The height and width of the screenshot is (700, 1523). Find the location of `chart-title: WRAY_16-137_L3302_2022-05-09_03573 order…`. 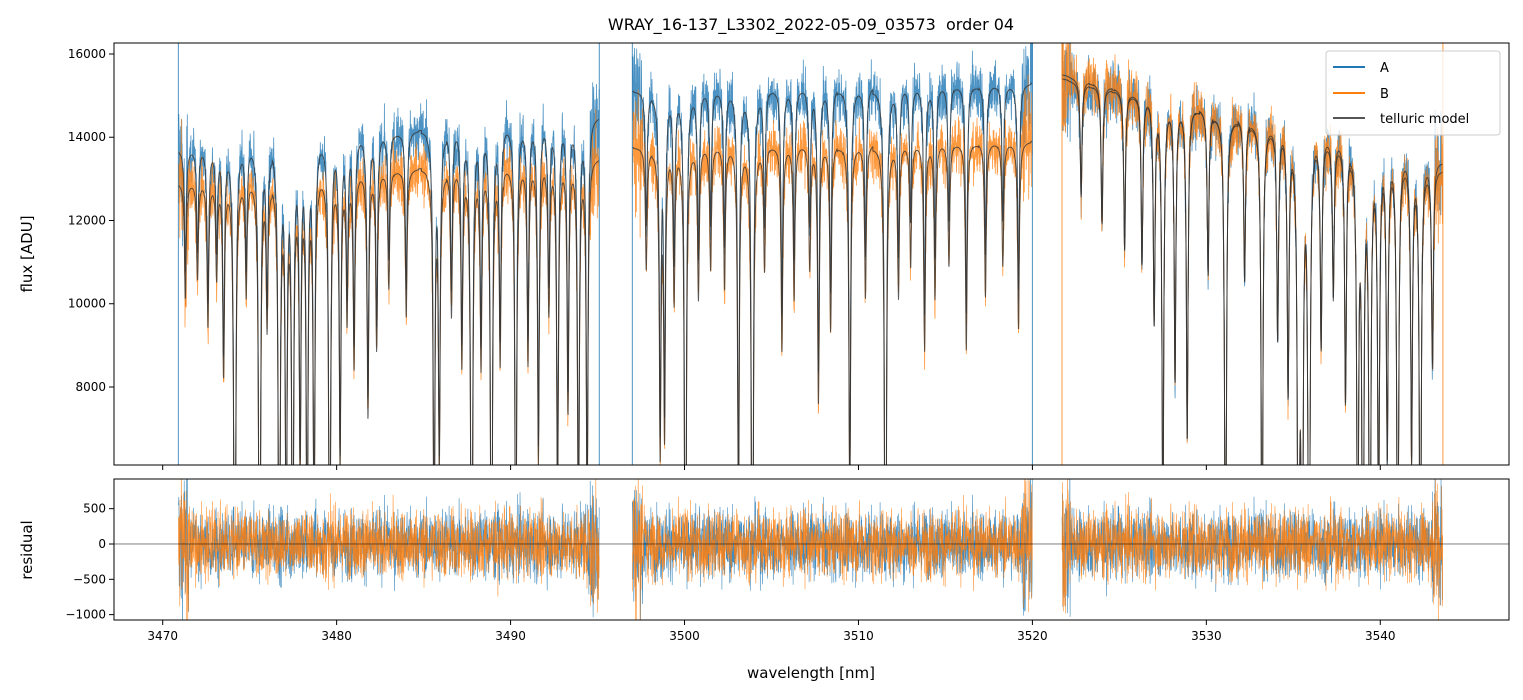

chart-title: WRAY_16-137_L3302_2022-05-09_03573 order… is located at coordinates (811, 25).